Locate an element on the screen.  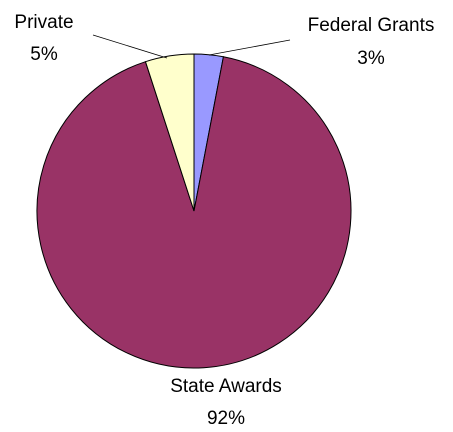
slice-value-federal-grants: 3% is located at coordinates (371, 58).